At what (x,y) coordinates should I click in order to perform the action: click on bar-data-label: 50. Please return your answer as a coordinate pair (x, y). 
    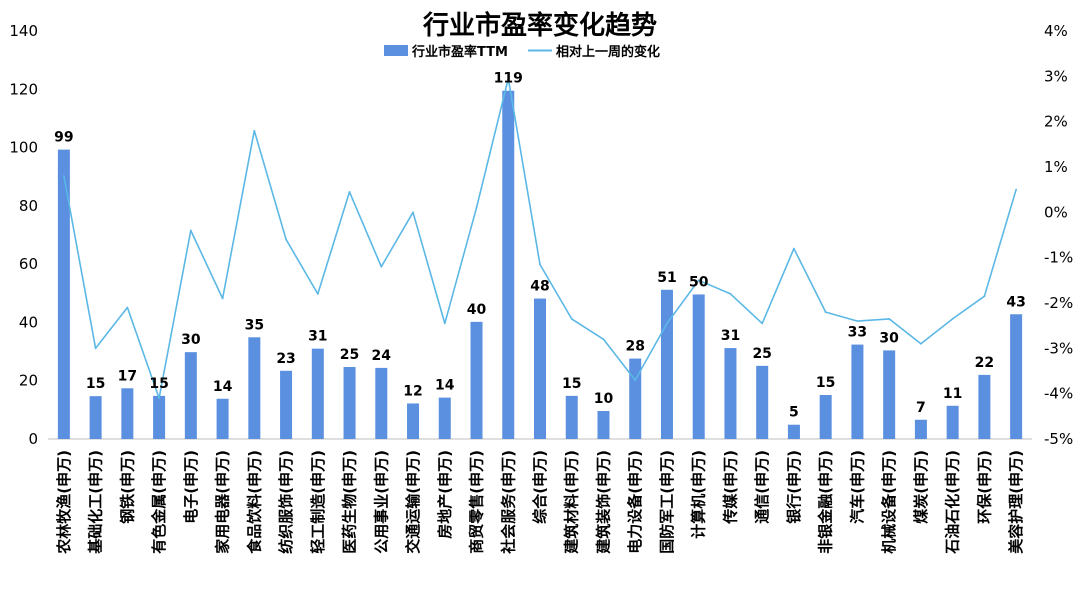
    Looking at the image, I should click on (699, 282).